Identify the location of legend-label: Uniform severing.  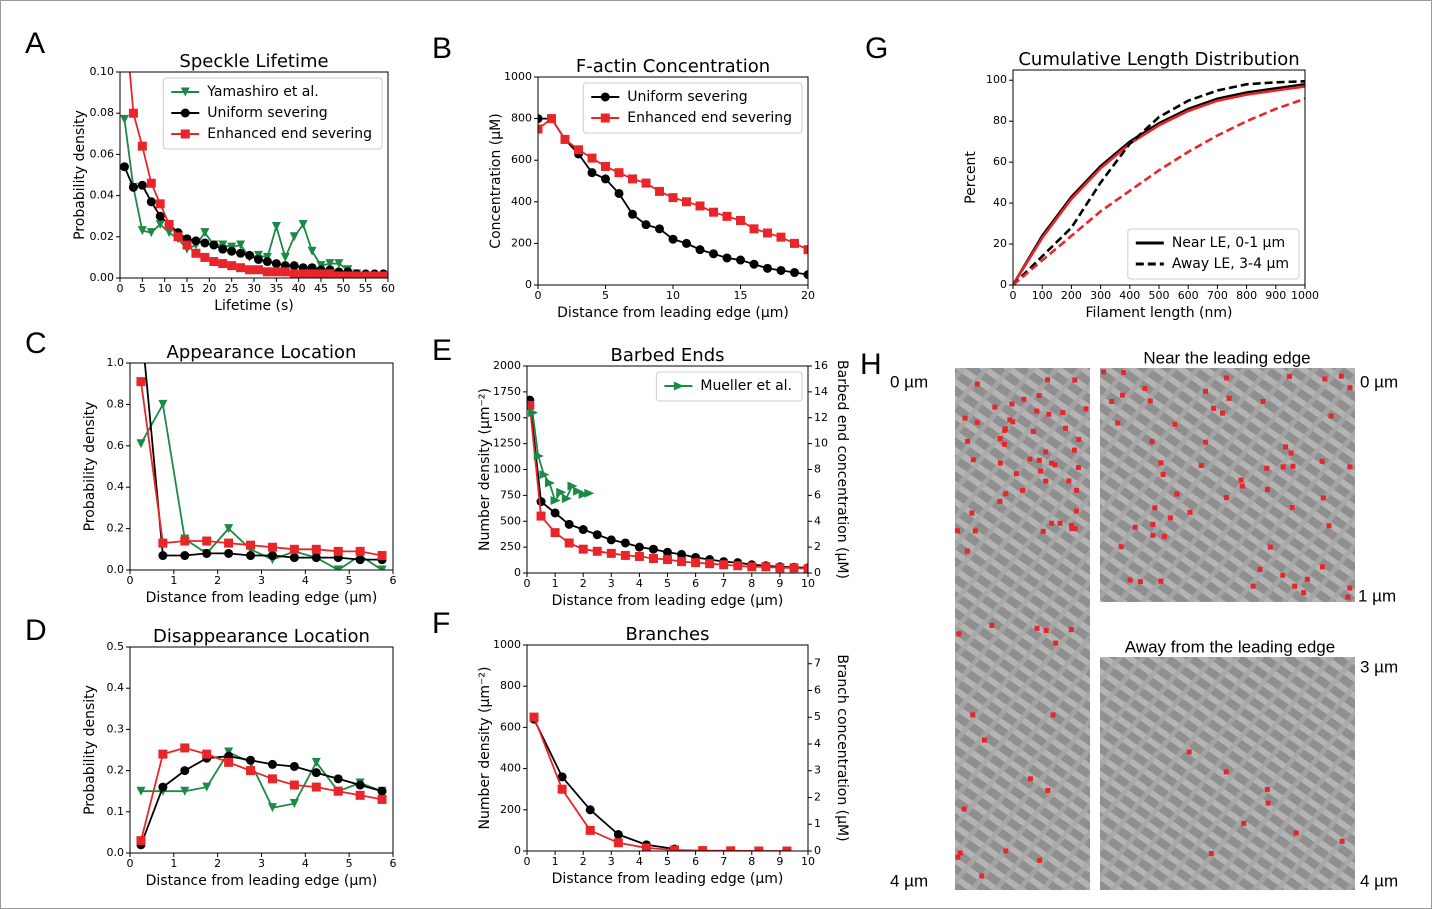
(687, 97).